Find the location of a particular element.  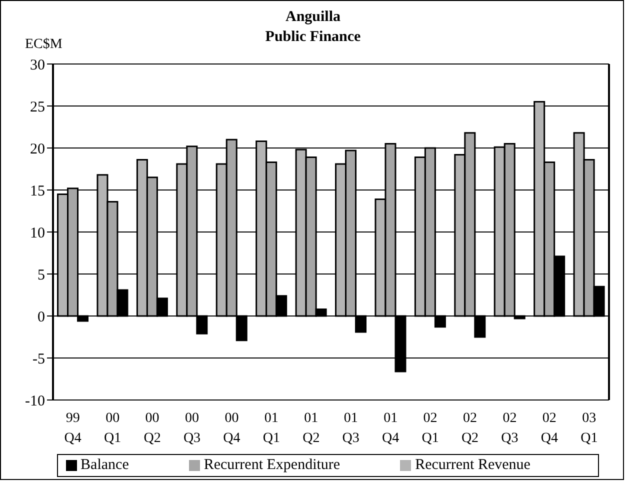

x-tick-label: 00 Q2 is located at coordinates (152, 428).